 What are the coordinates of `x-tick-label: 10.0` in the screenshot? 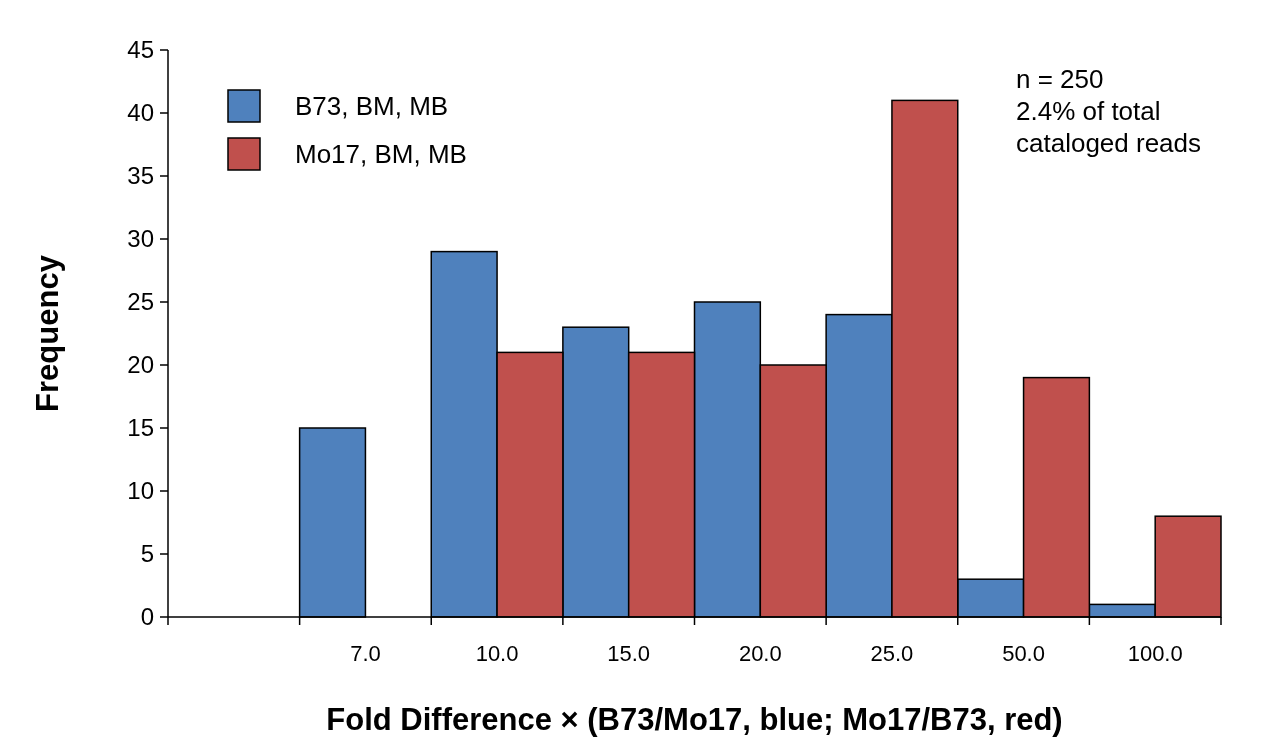 It's located at (497, 653).